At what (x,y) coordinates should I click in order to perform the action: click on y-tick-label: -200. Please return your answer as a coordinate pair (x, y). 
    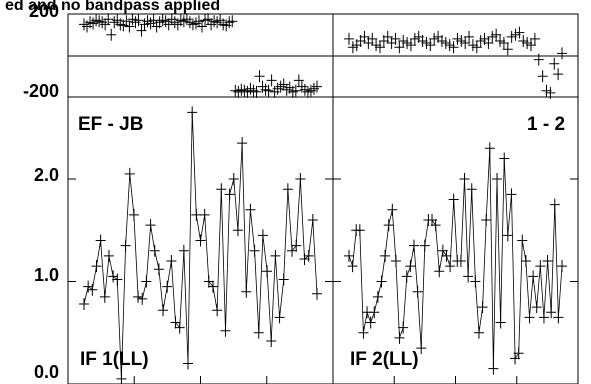
    Looking at the image, I should click on (41, 91).